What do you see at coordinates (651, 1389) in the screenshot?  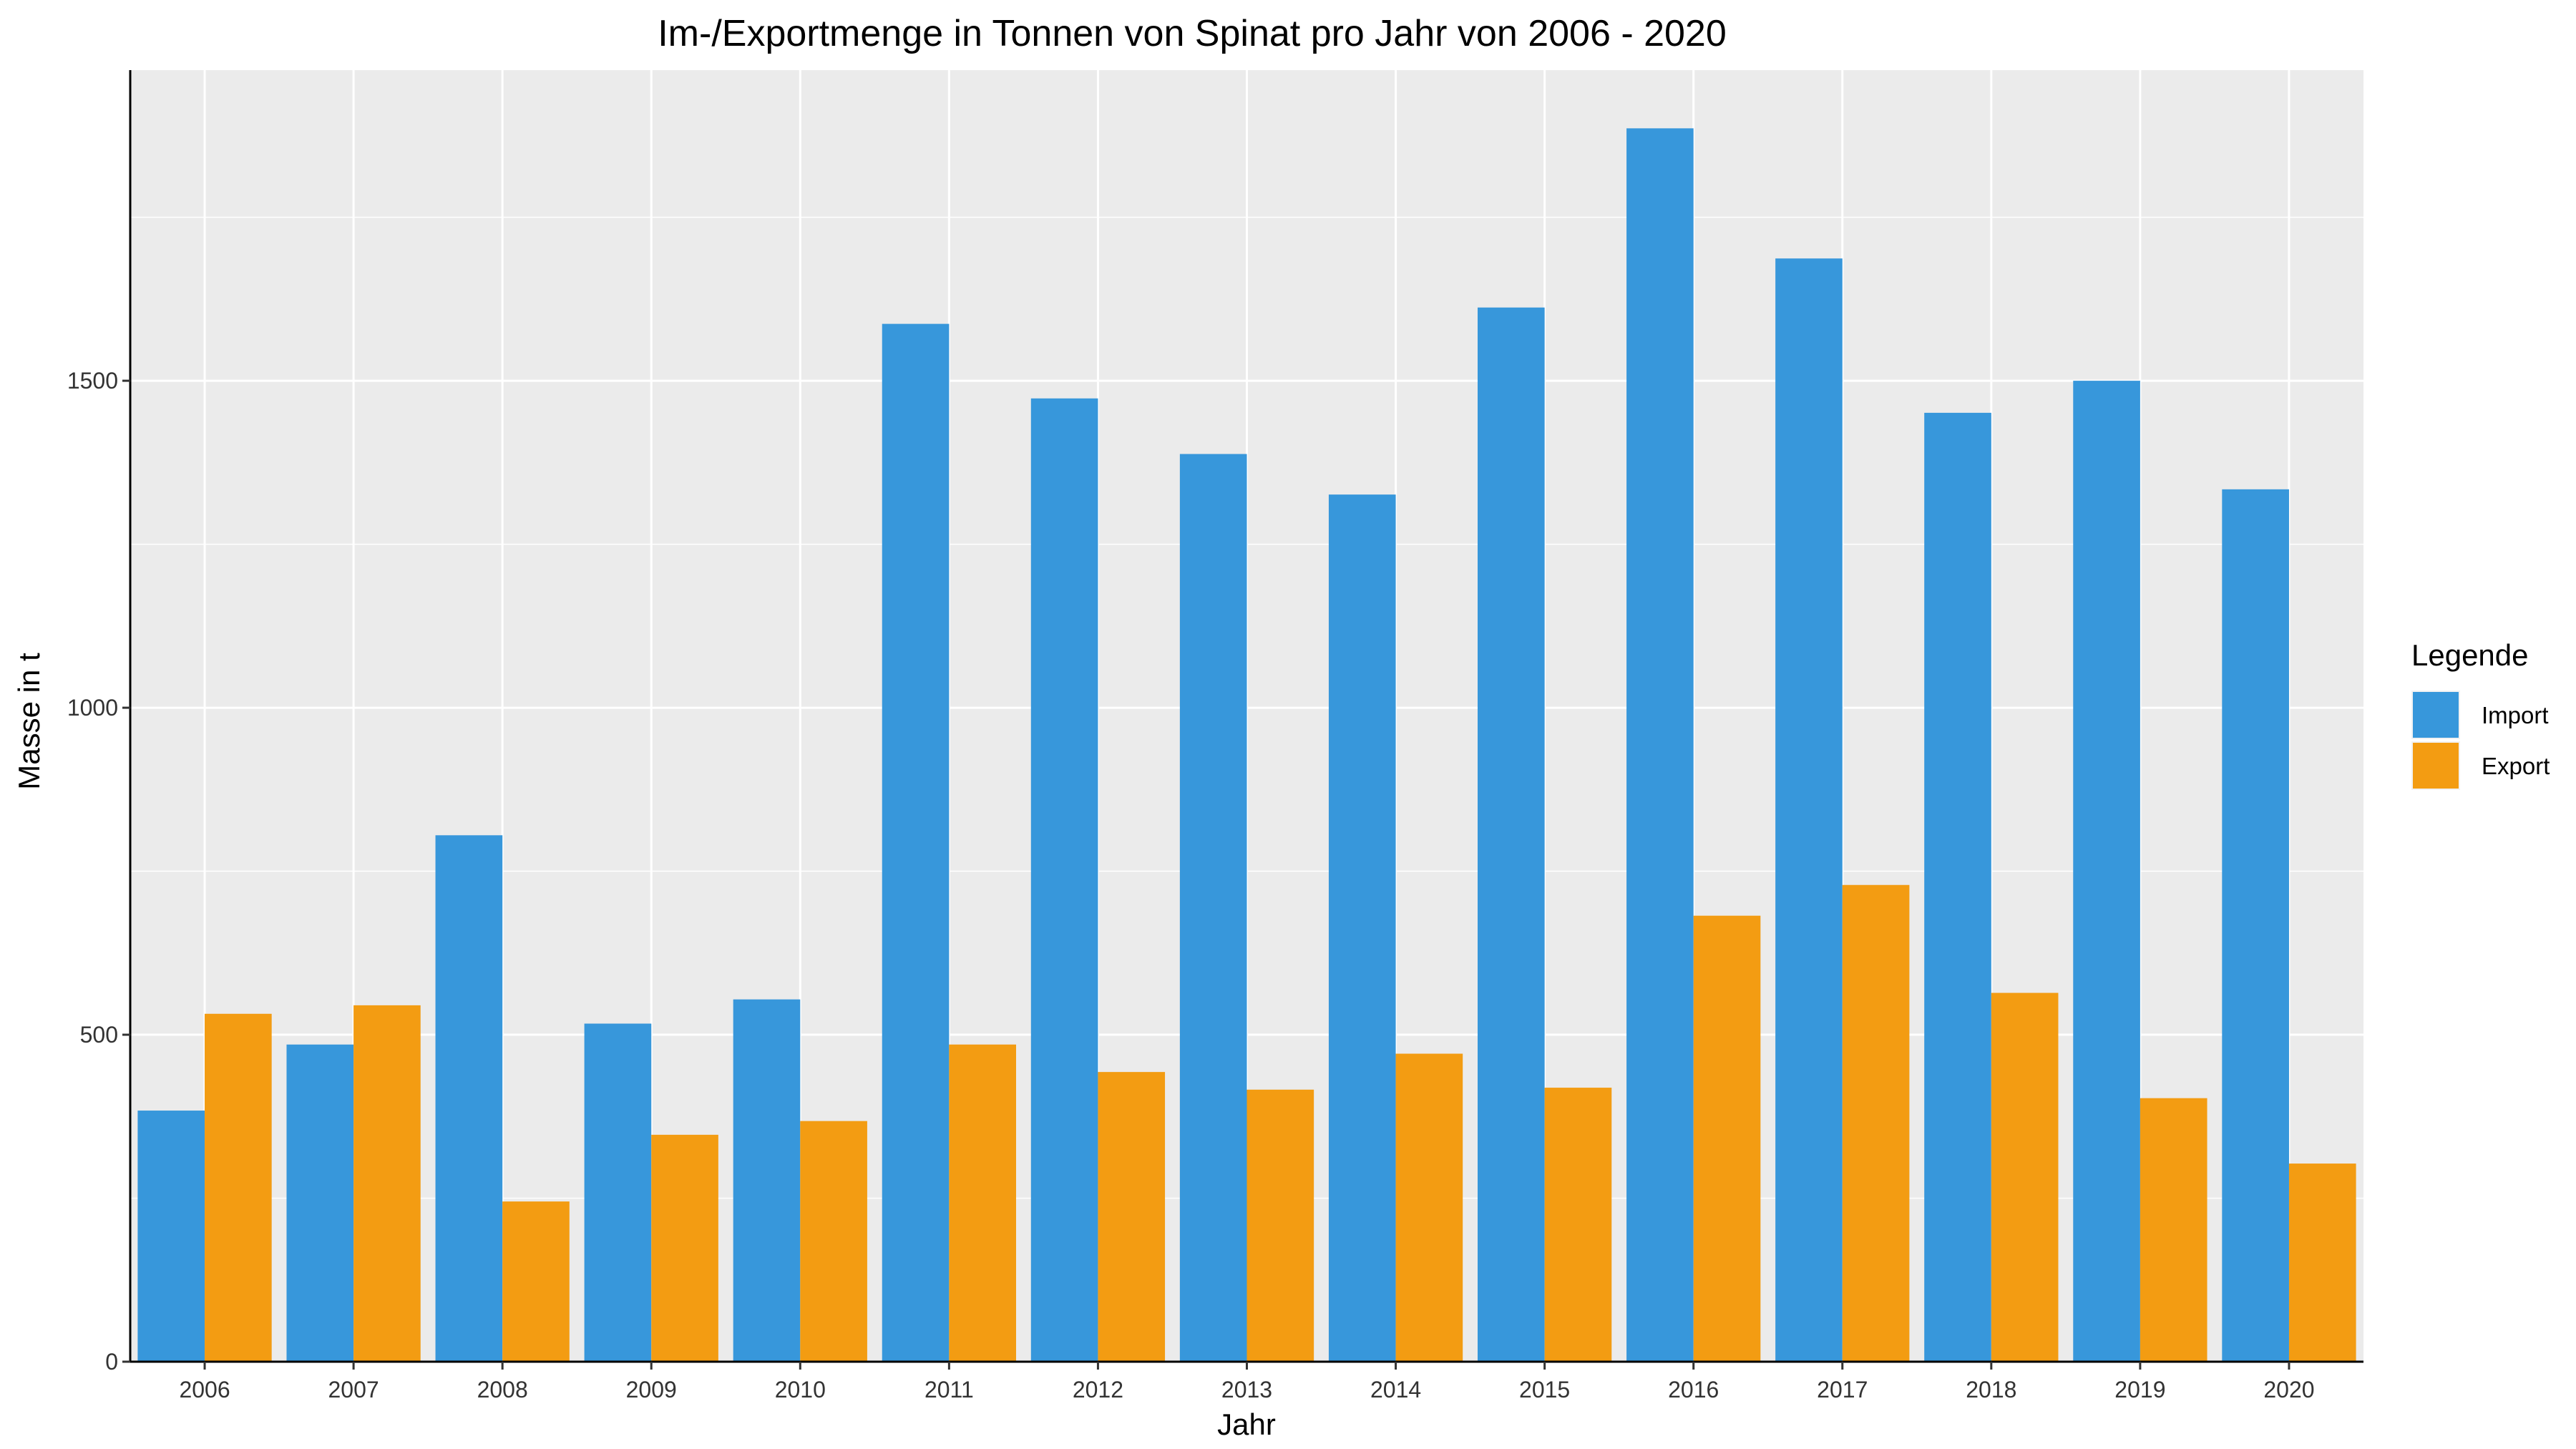 I see `x-tick-label: 2009` at bounding box center [651, 1389].